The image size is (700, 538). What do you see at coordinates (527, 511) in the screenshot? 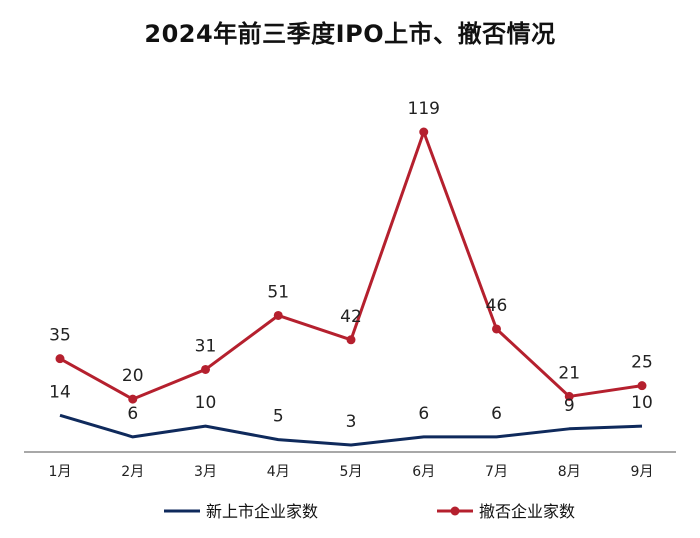
I see `legend-label-withdrawals: 撤否企业家数` at bounding box center [527, 511].